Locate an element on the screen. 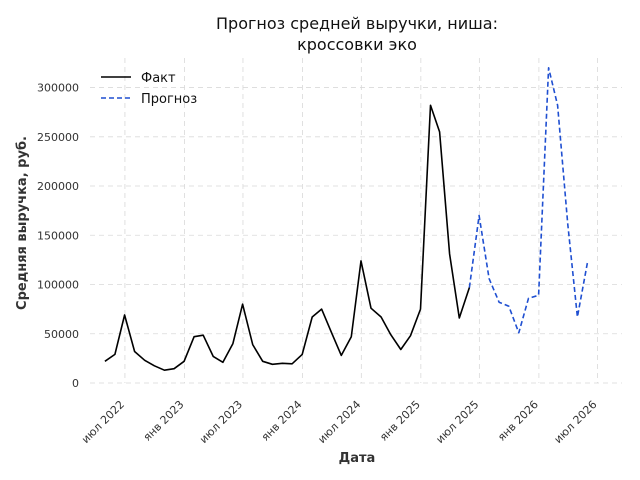 This screenshot has width=640, height=480. legend-label-fact: Факт is located at coordinates (158, 78).